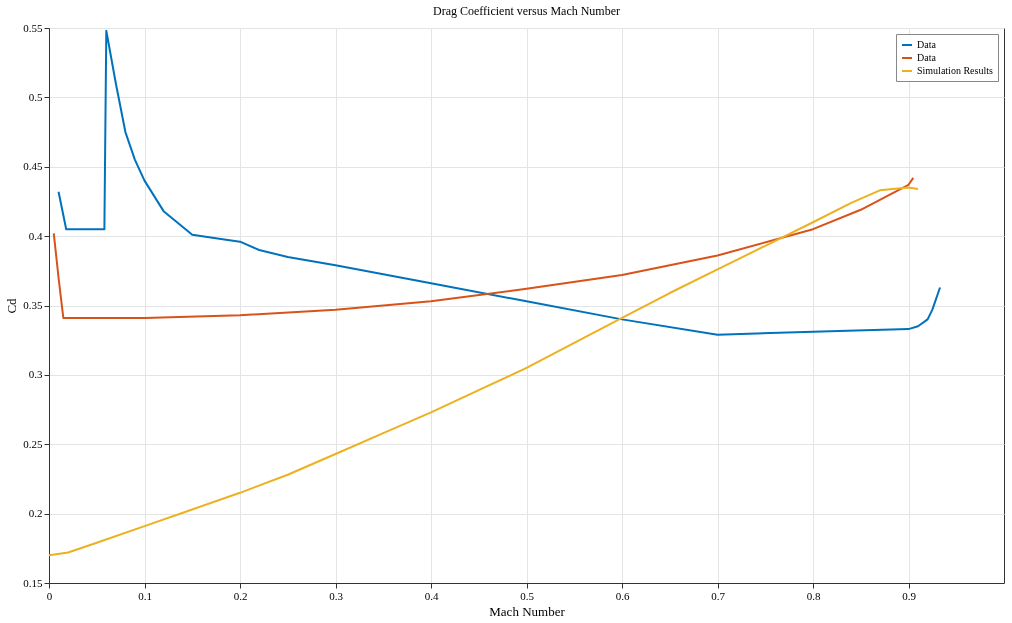 The image size is (1012, 623). What do you see at coordinates (35, 513) in the screenshot?
I see `y-tick-label: 0.2` at bounding box center [35, 513].